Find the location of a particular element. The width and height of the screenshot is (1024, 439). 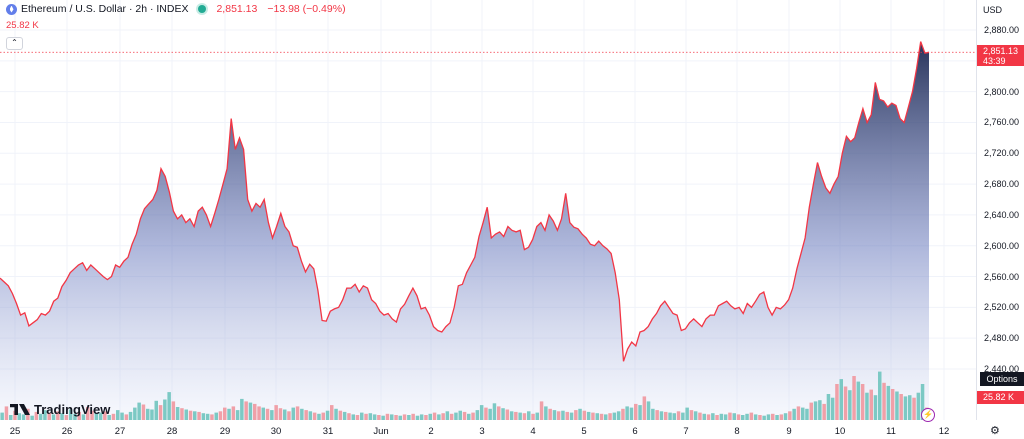

time-axis-label: 28 is located at coordinates (172, 431).